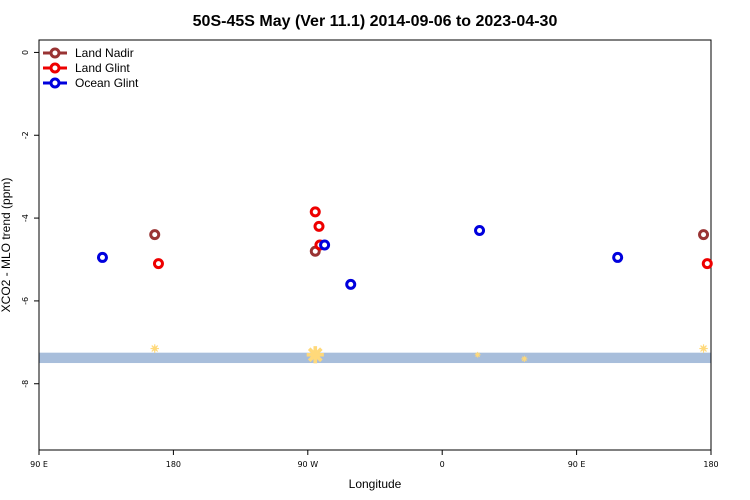 Image resolution: width=750 pixels, height=500 pixels. I want to click on y-axis-label: XCO2 - MLO trend (ppm), so click(6, 245).